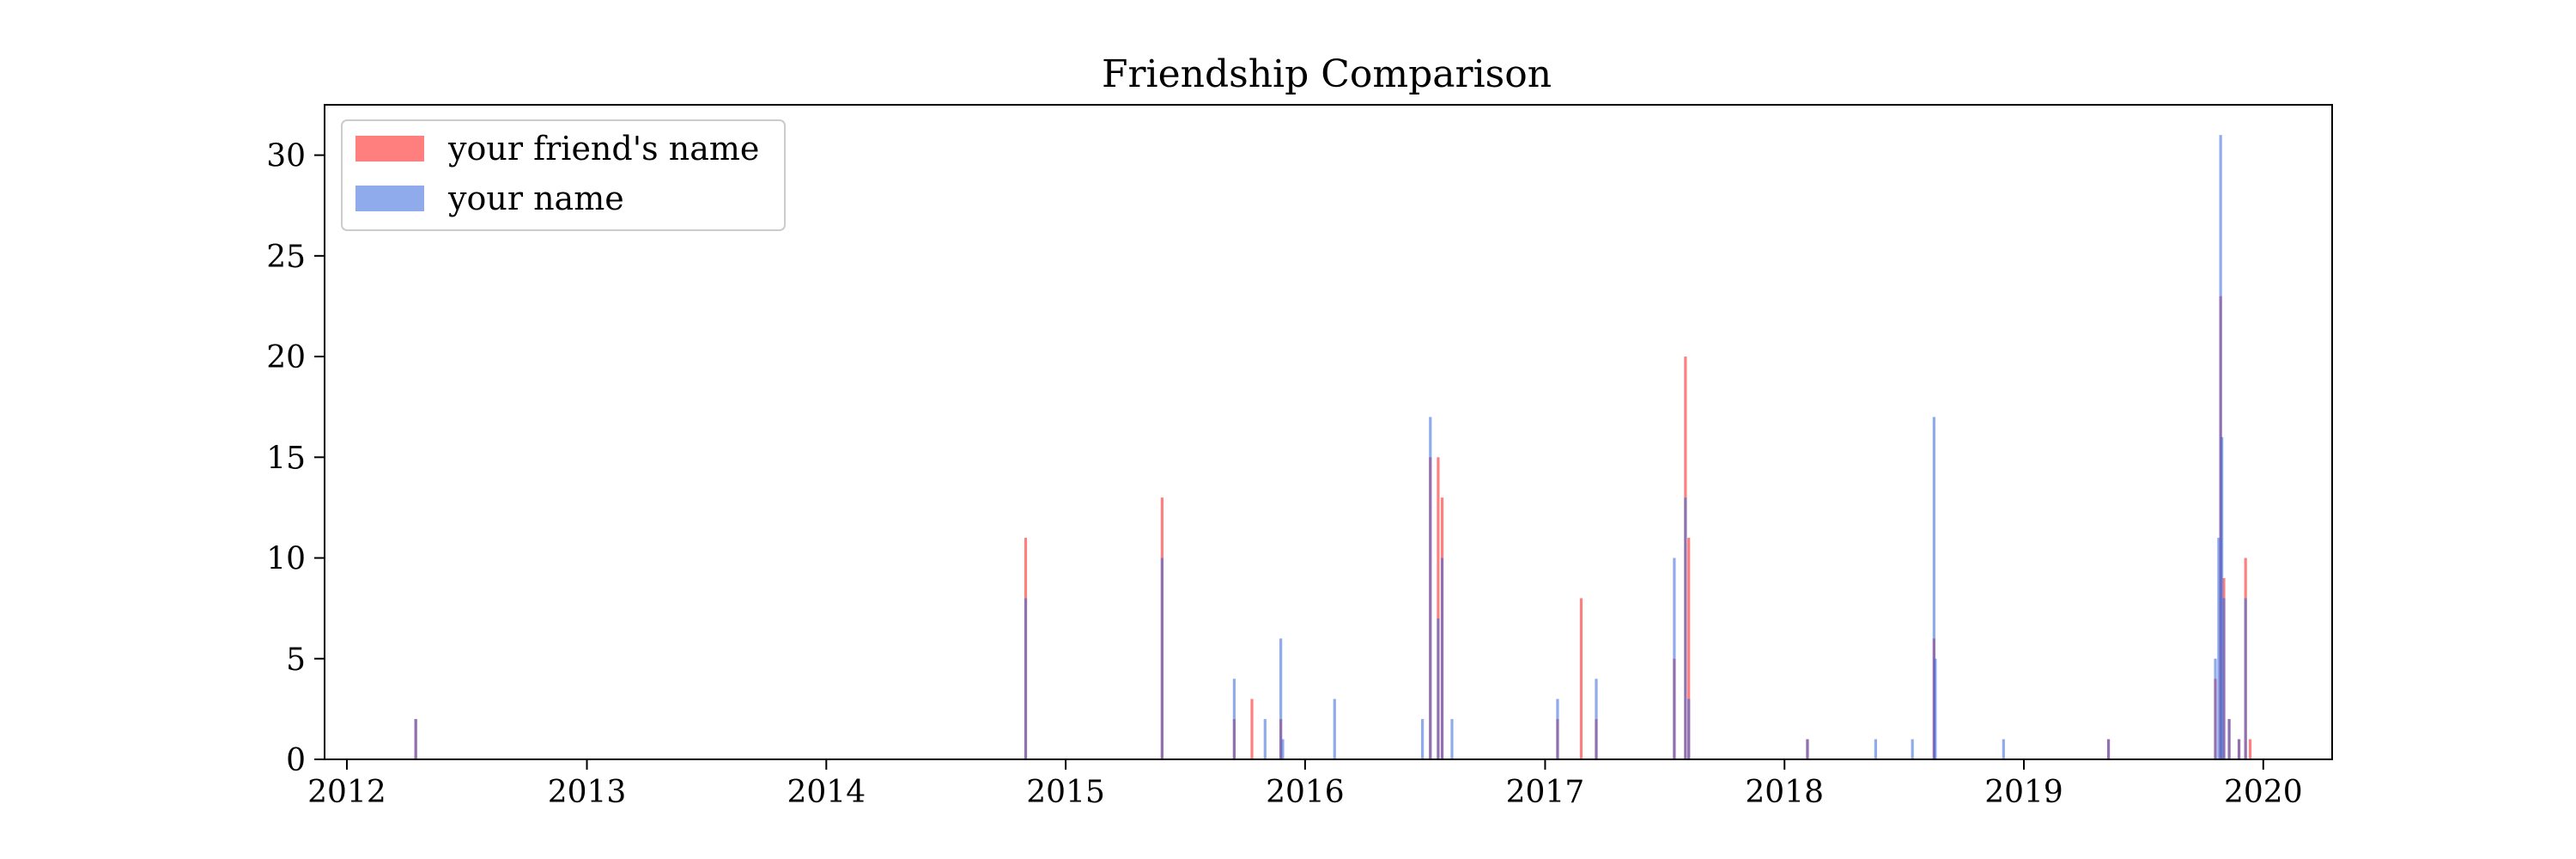  What do you see at coordinates (1327, 74) in the screenshot?
I see `chart-title: Friendship Comparison` at bounding box center [1327, 74].